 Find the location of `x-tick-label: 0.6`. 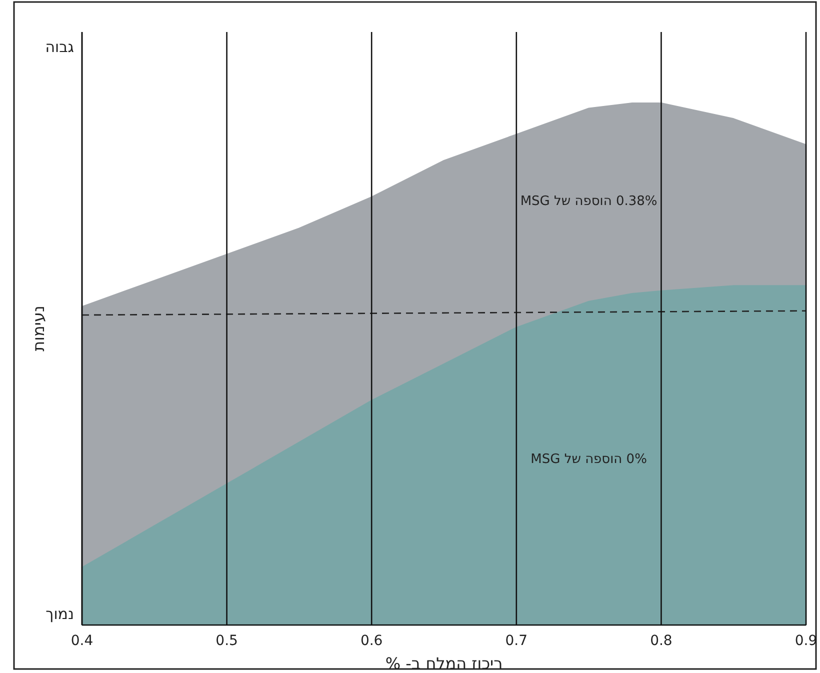

x-tick-label: 0.6 is located at coordinates (371, 641).